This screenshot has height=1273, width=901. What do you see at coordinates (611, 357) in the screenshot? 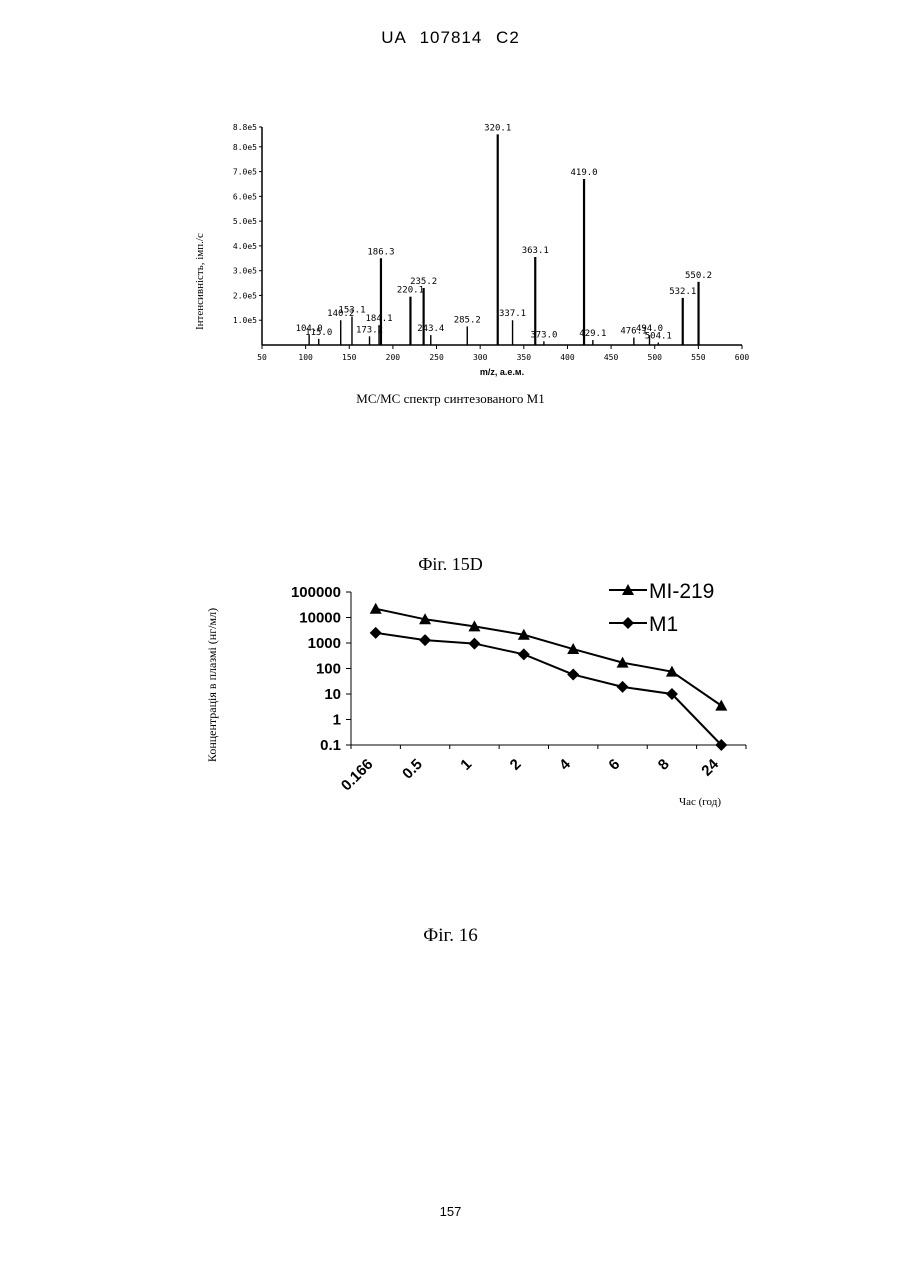
I see `ms-x-tick-label: 450` at bounding box center [611, 357].